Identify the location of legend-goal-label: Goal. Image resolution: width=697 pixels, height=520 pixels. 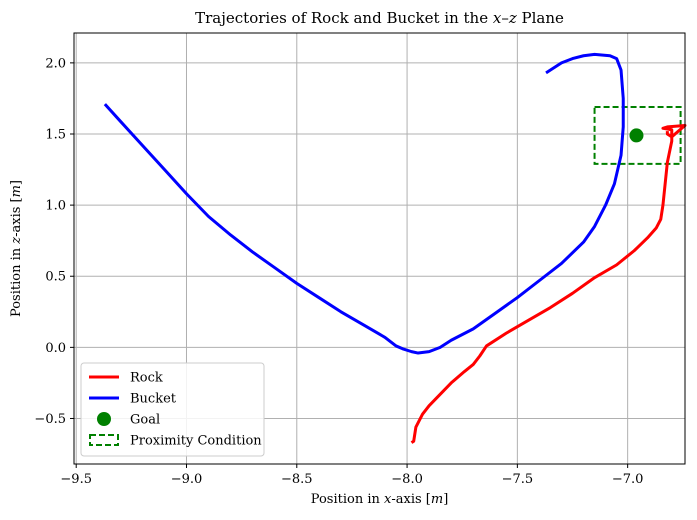
(145, 420).